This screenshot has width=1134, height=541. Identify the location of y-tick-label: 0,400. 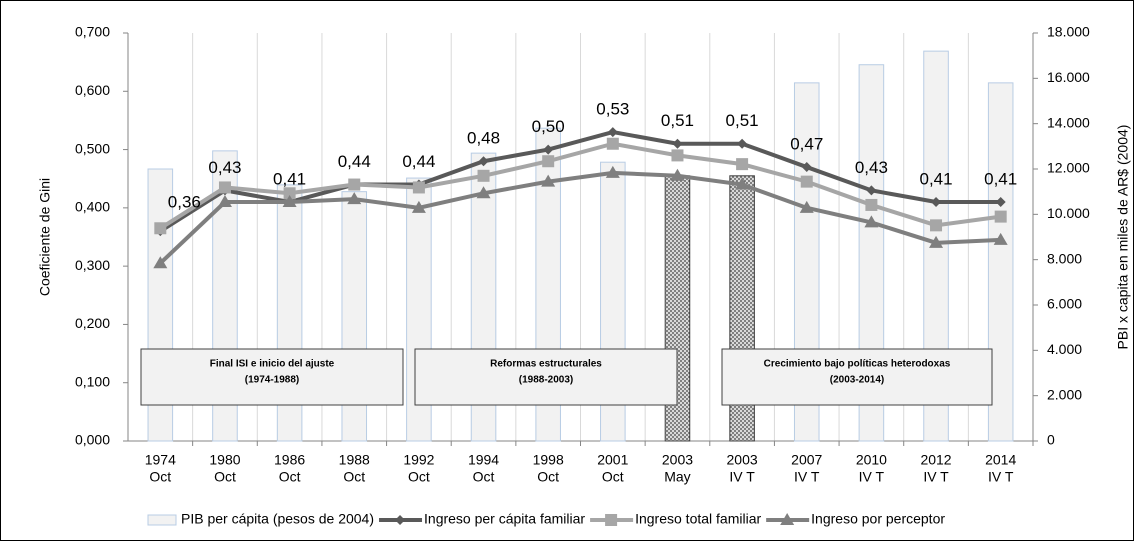
(92, 207).